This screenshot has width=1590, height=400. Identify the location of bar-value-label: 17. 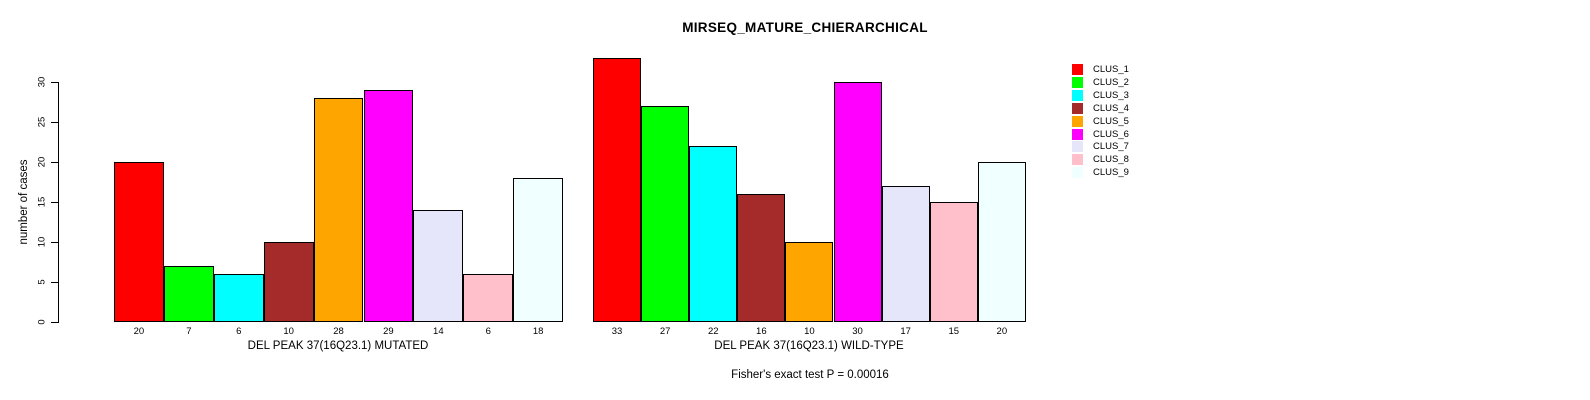
(905, 331).